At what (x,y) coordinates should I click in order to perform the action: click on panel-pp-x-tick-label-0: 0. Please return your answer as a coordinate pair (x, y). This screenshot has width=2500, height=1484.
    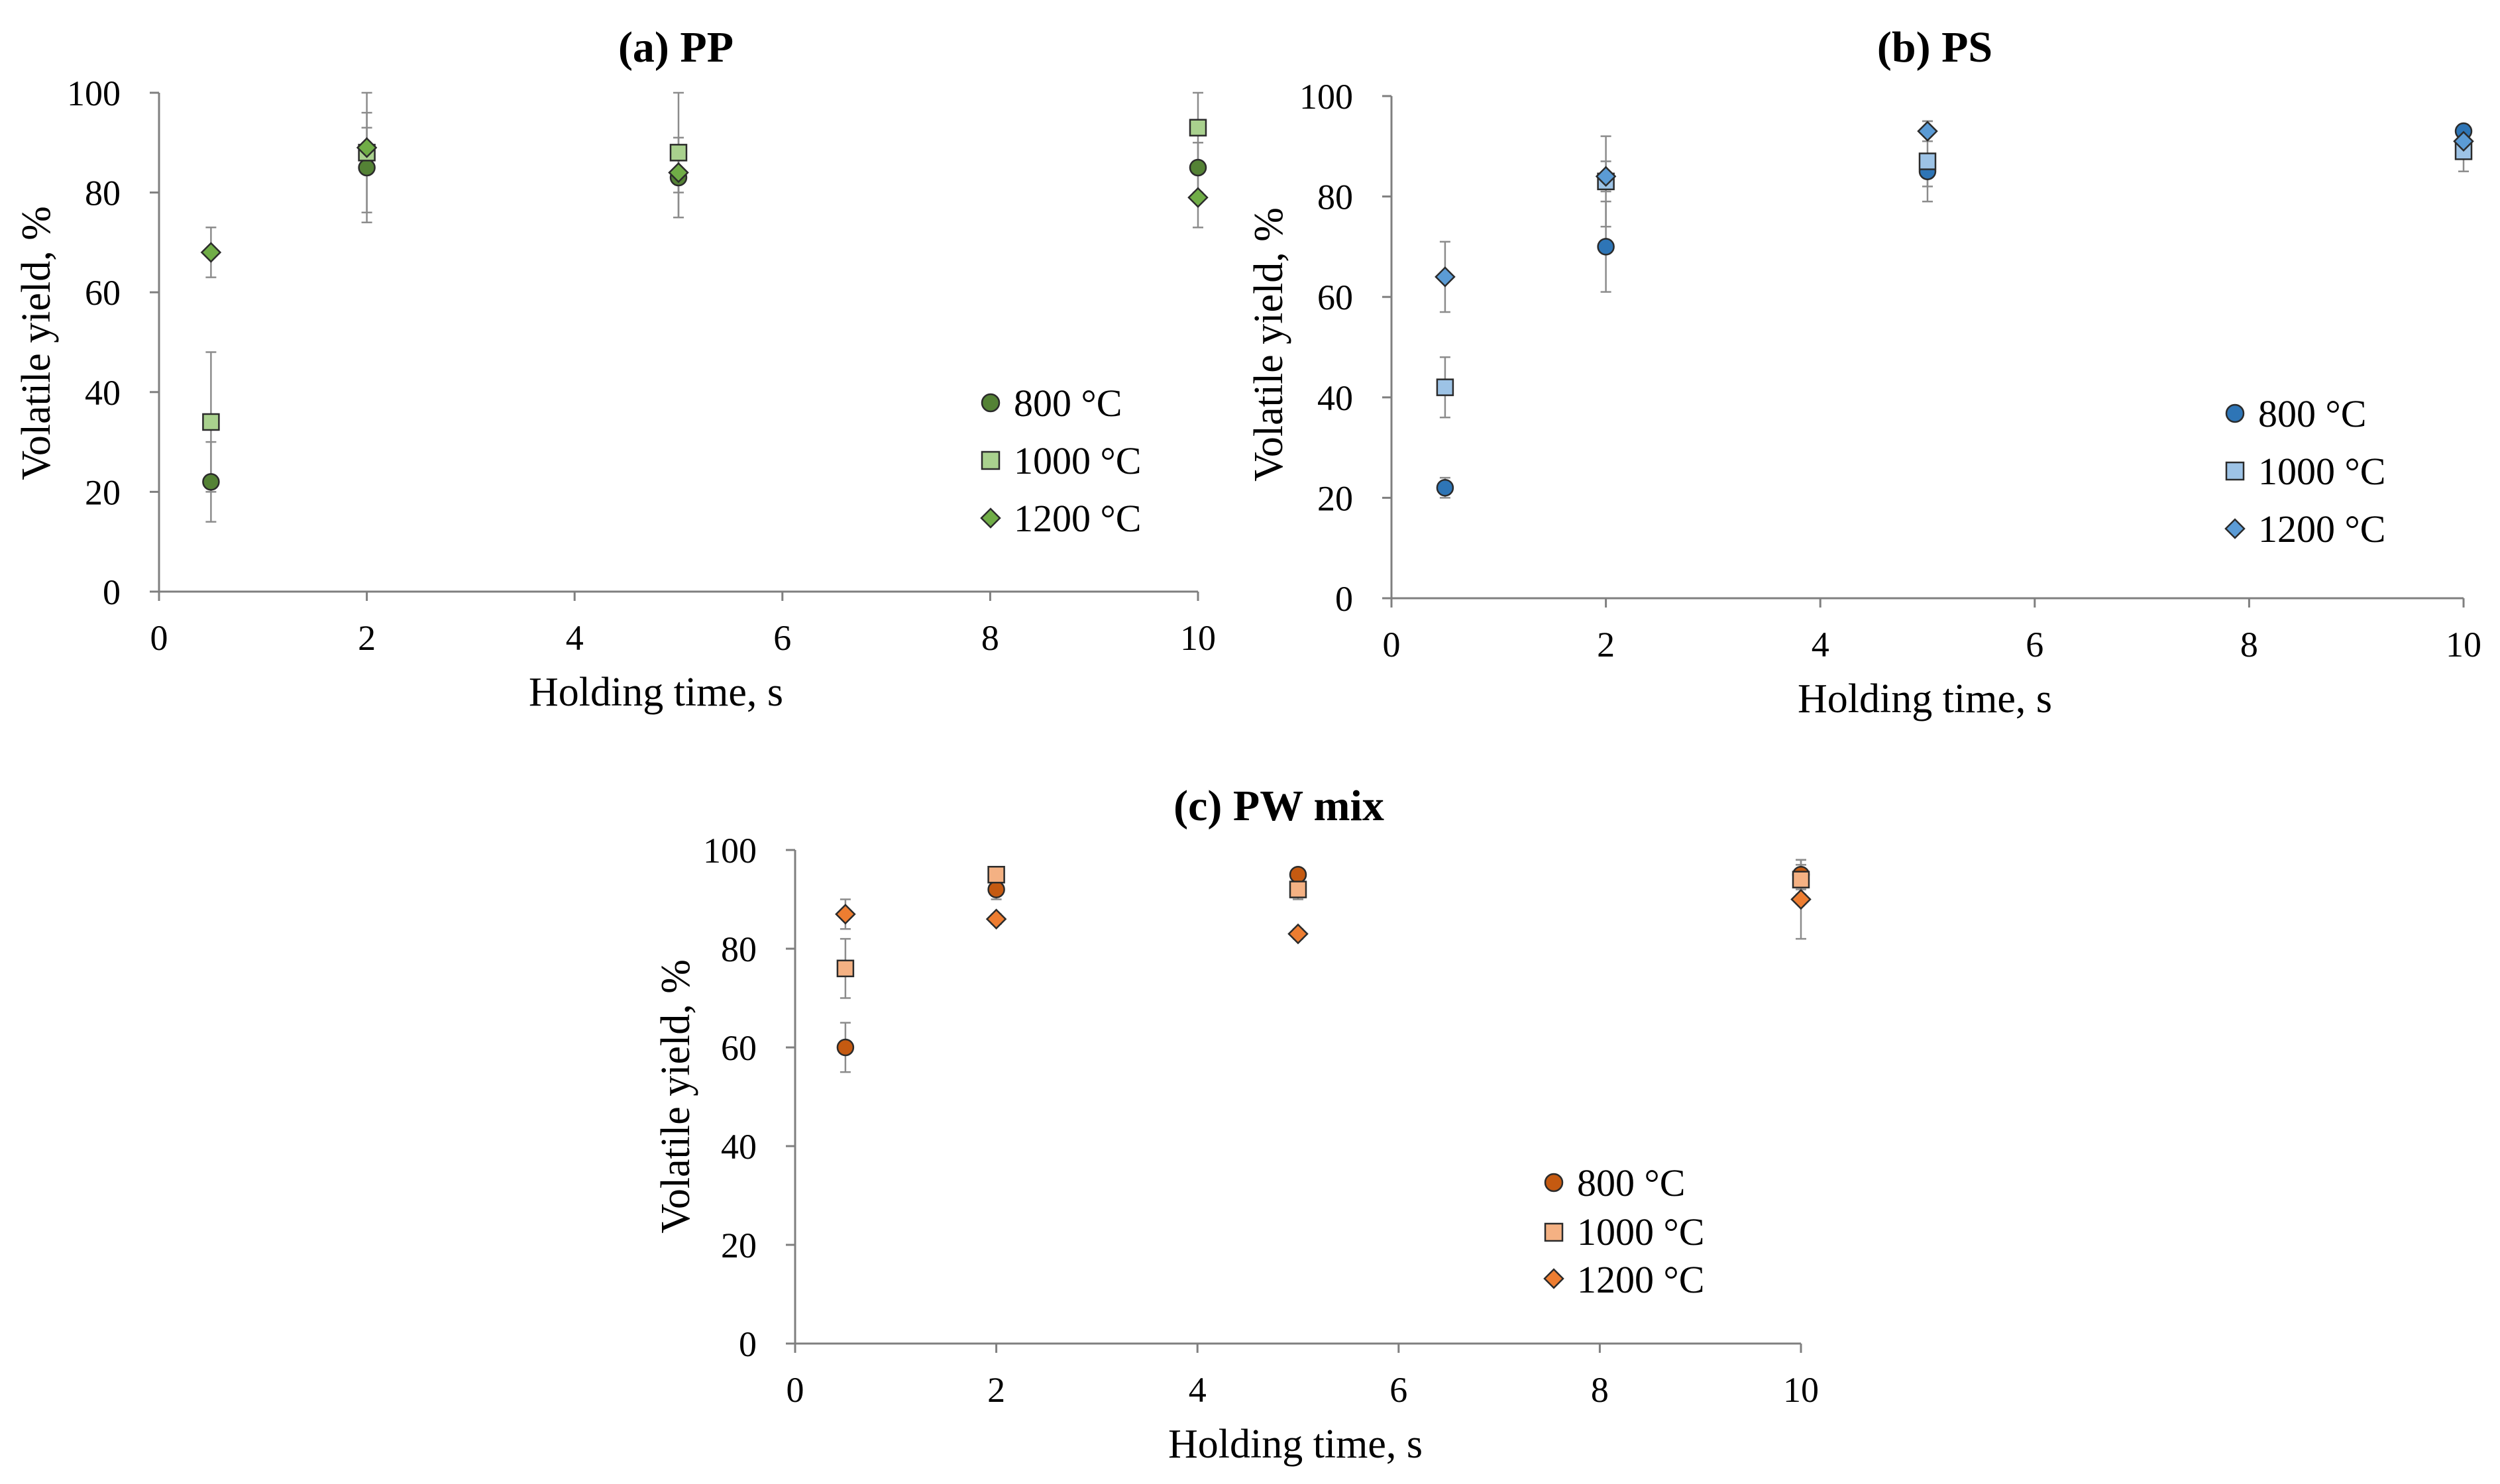
    Looking at the image, I should click on (159, 638).